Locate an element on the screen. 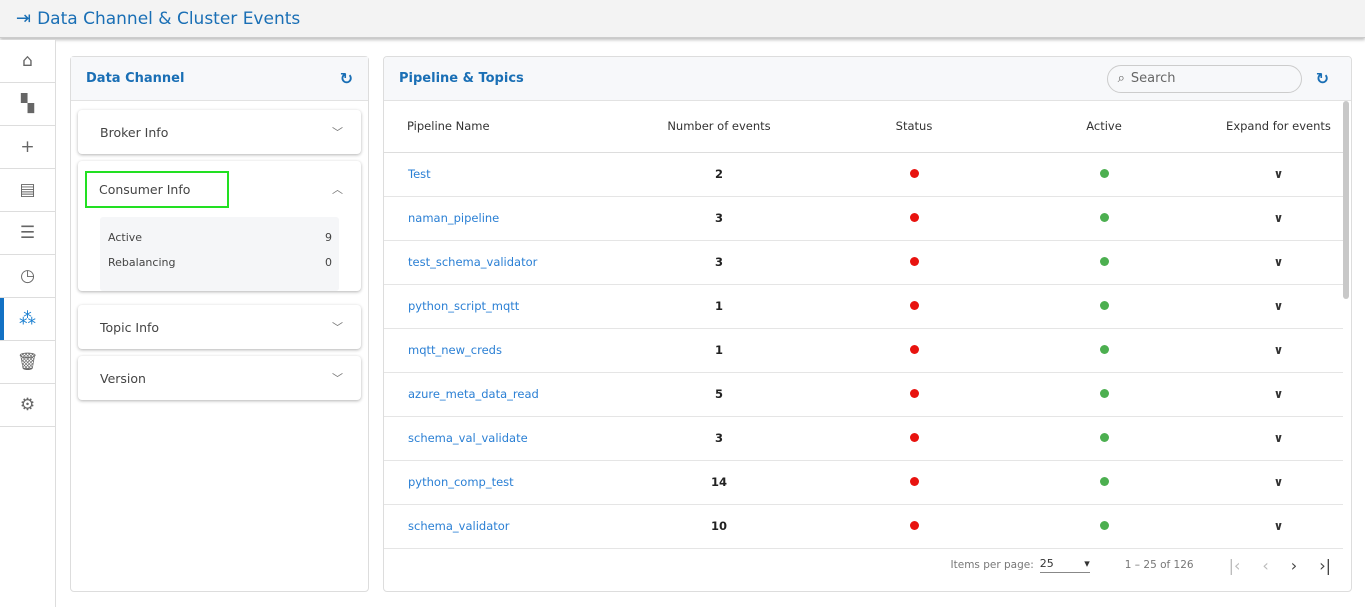  pipeline-name-link: Test is located at coordinates (494, 174).